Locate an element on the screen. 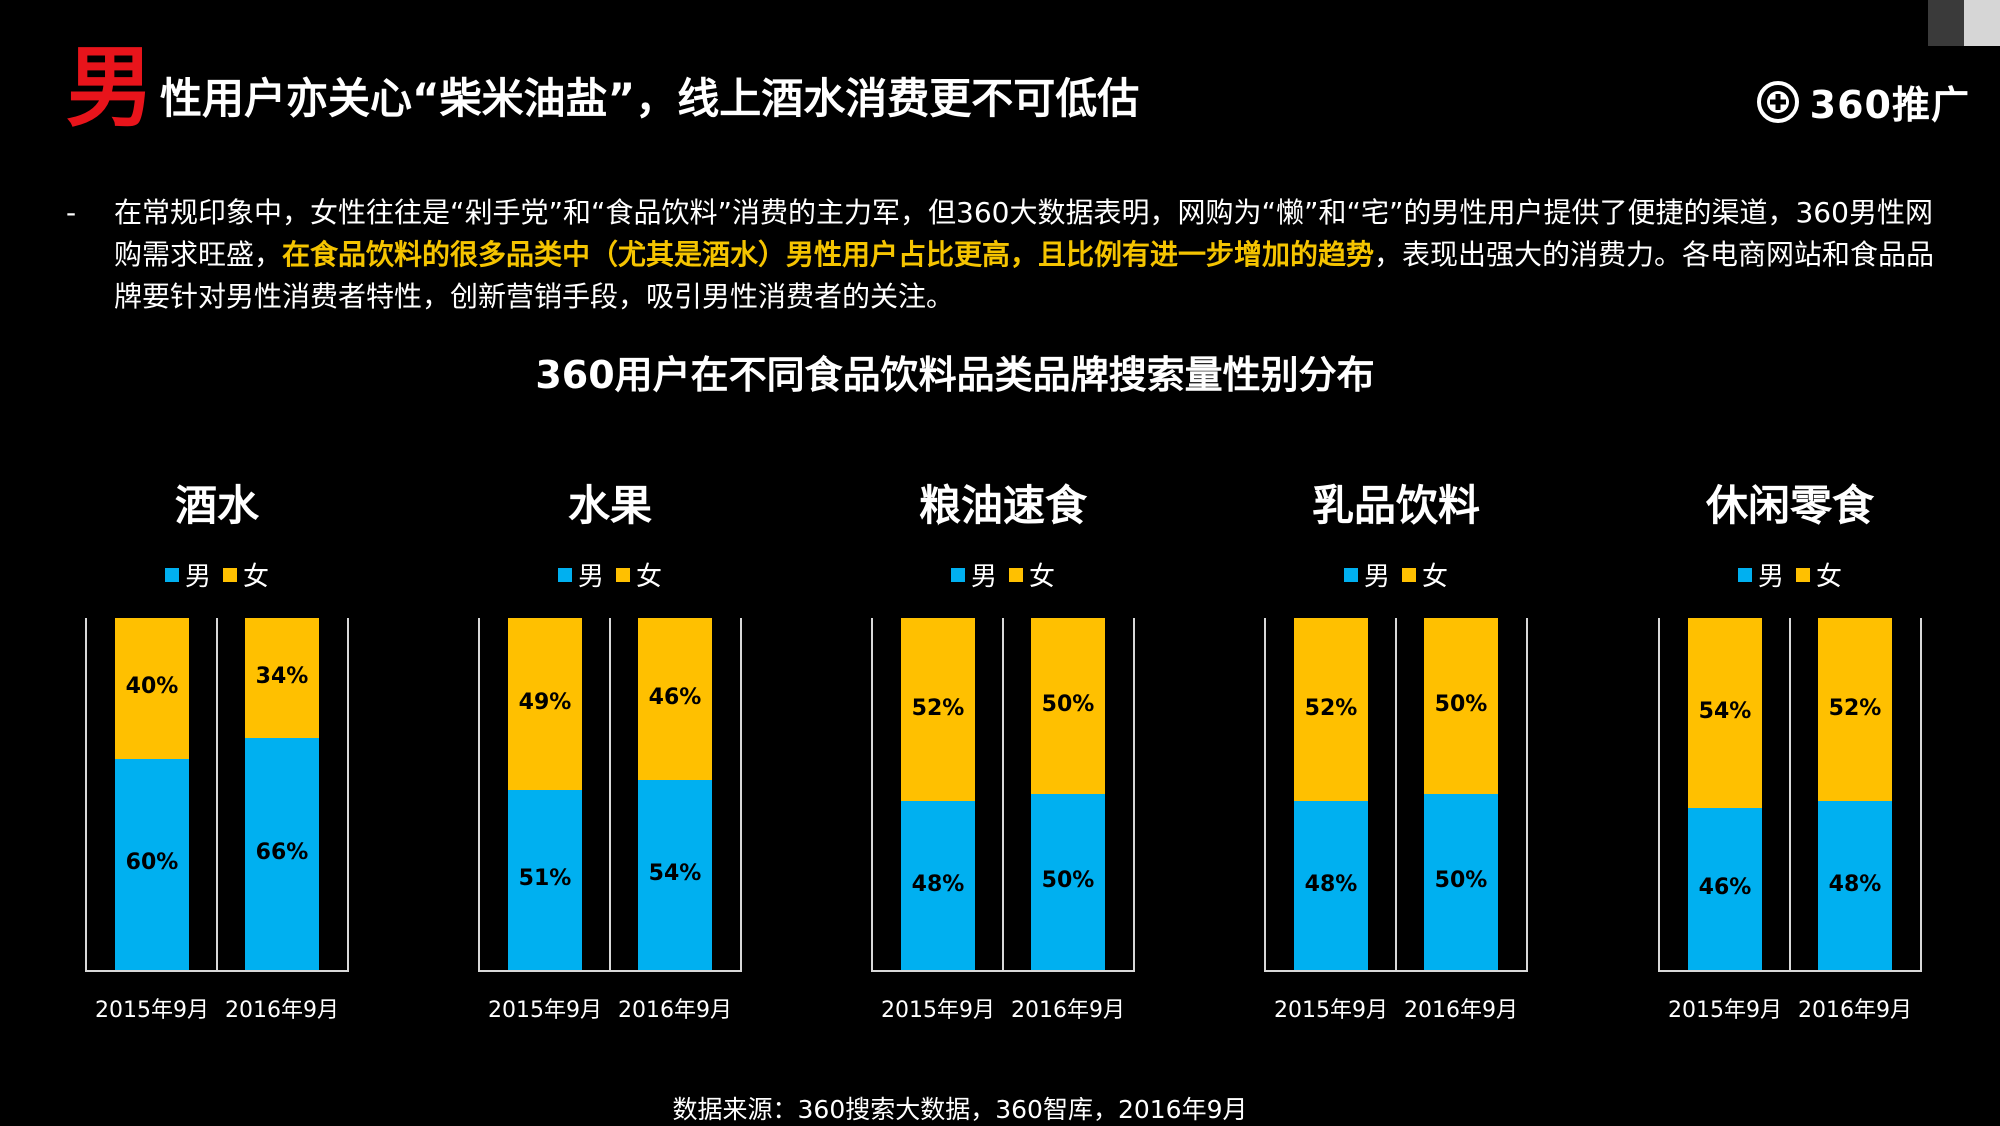 The image size is (2000, 1126). page-title: 男 性用户亦关心“柴米油盐”，线上酒水消费更不可低估 is located at coordinates (602, 88).